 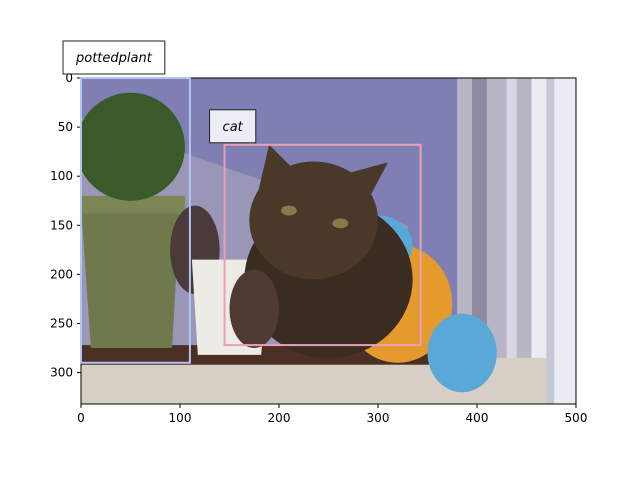 I want to click on detection-label-pottedplant: pottedplant, so click(x=114, y=58).